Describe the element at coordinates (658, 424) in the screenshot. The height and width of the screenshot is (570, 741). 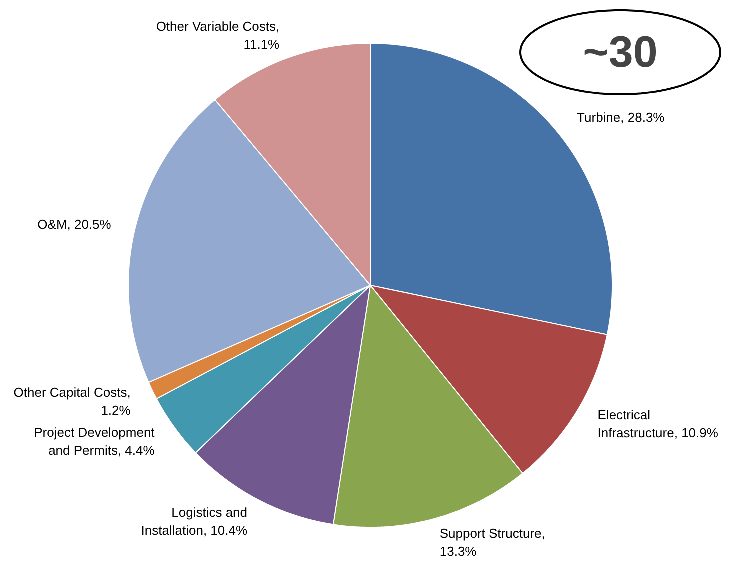
I see `slice-label: Electrical Infrastructure, 10.9%` at that location.